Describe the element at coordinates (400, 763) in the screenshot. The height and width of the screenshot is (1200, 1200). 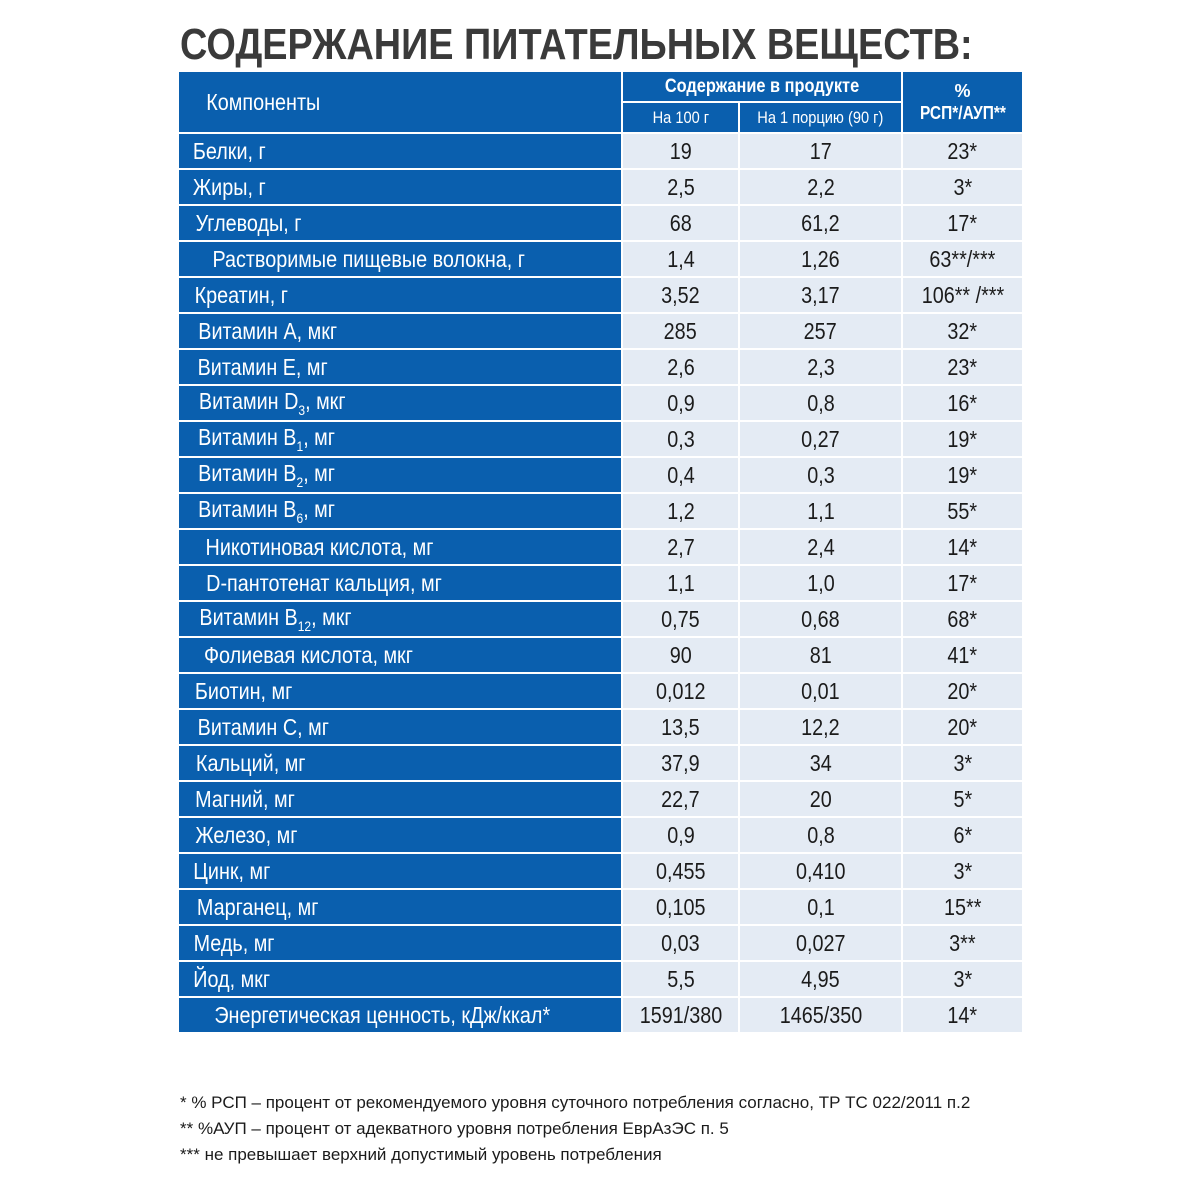
I see `component-name: Кальций, мг` at that location.